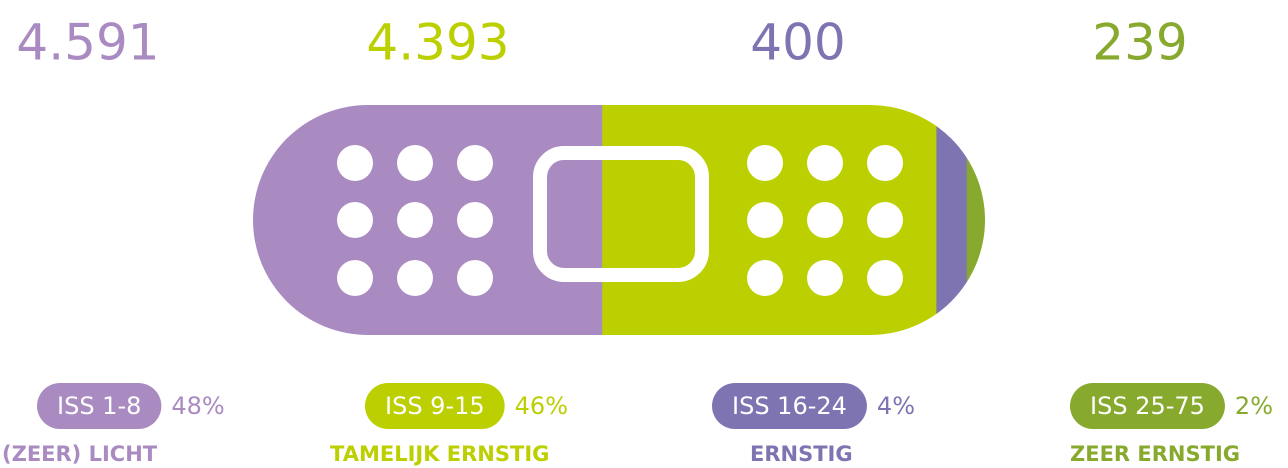  What do you see at coordinates (801, 454) in the screenshot?
I see `category-name: ERNSTIG` at bounding box center [801, 454].